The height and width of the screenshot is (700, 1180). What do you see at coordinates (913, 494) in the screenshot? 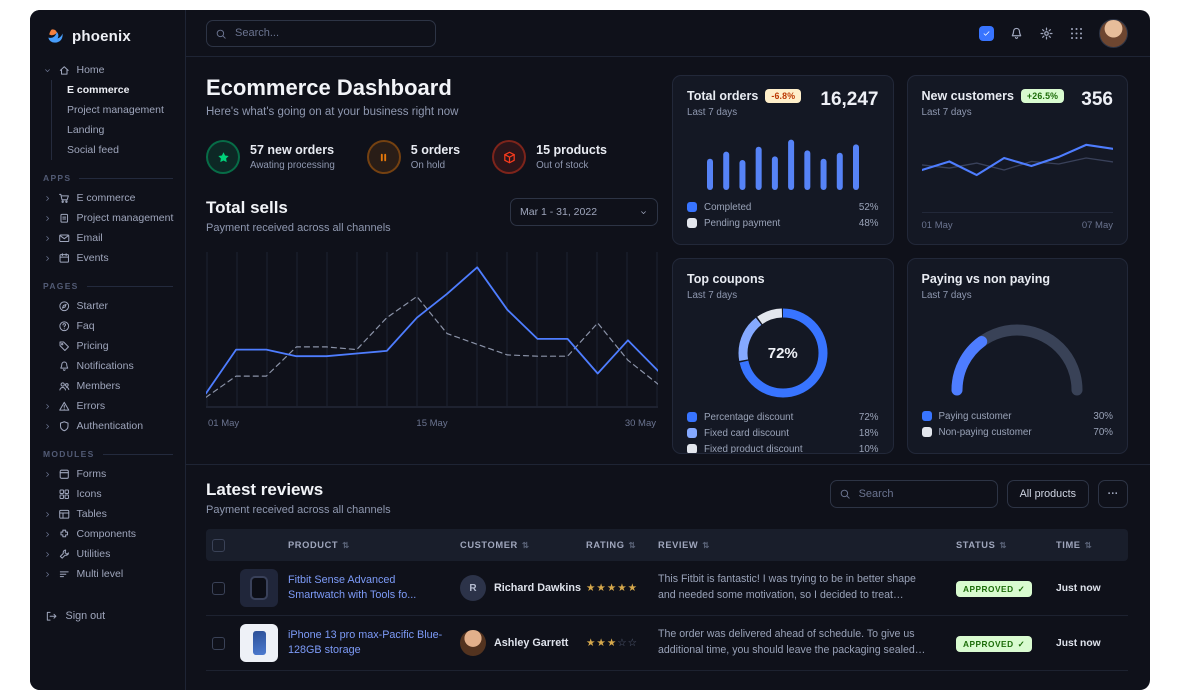
I see `reviews-search-input` at bounding box center [913, 494].